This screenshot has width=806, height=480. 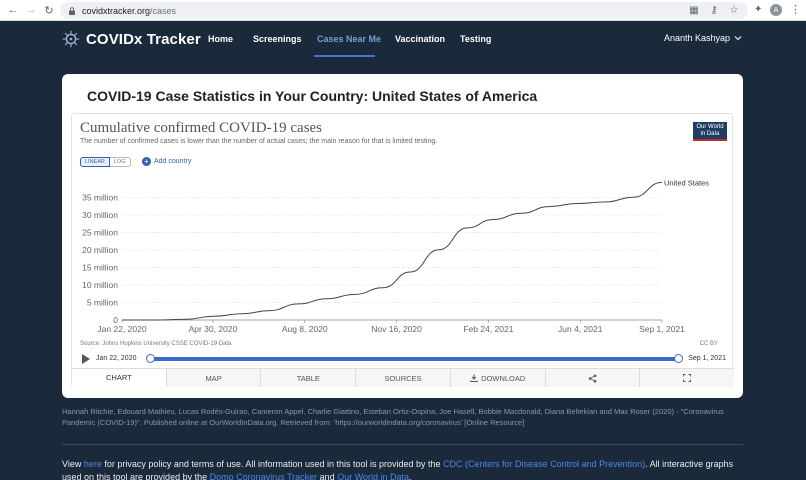 What do you see at coordinates (120, 162) in the screenshot?
I see `log-scale-button: LOG` at bounding box center [120, 162].